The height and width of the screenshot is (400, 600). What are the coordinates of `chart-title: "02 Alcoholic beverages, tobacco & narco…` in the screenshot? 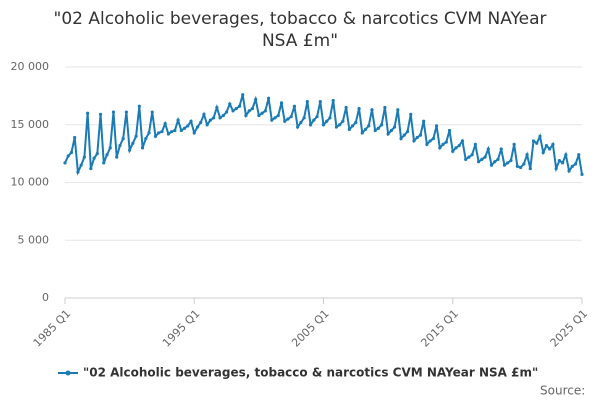 It's located at (300, 30).